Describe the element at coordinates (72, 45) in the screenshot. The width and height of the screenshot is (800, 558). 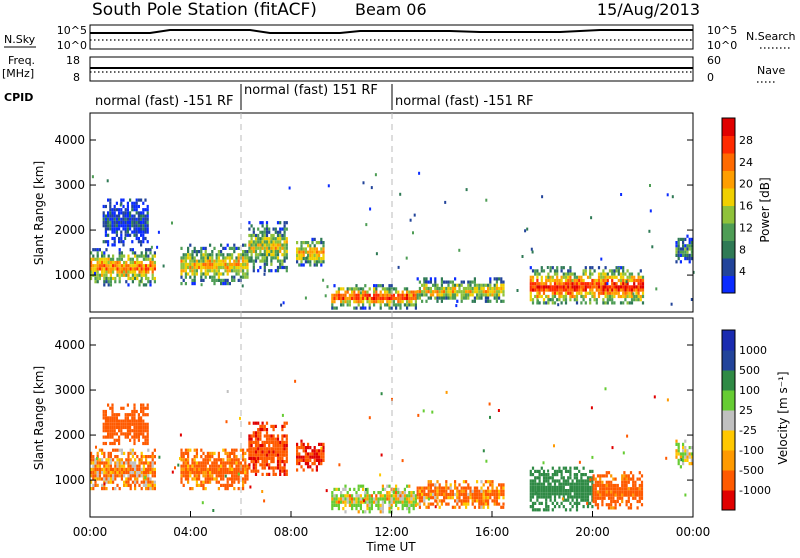
I see `nsky-tick-bottom: 10^0` at that location.